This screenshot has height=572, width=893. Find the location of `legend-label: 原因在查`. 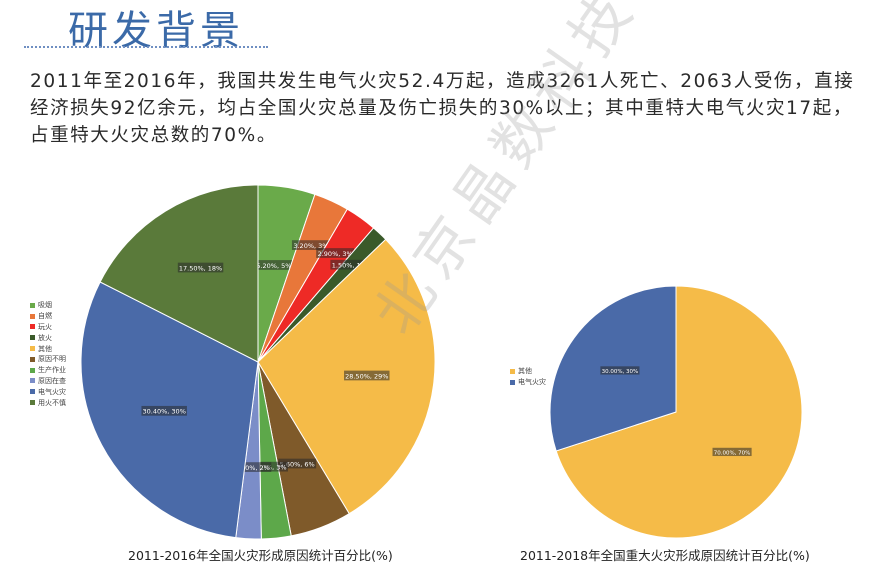

legend-label: 原因在查 is located at coordinates (52, 380).